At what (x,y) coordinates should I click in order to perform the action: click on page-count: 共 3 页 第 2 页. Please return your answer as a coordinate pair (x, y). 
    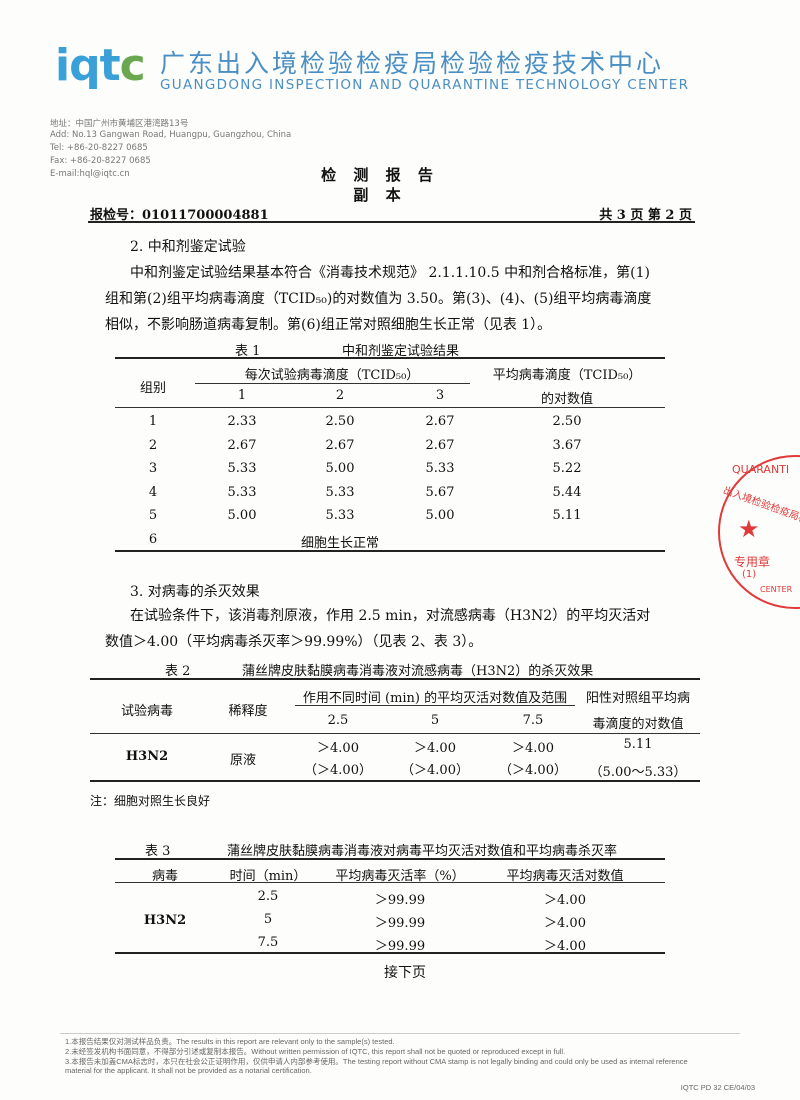
    Looking at the image, I should click on (645, 215).